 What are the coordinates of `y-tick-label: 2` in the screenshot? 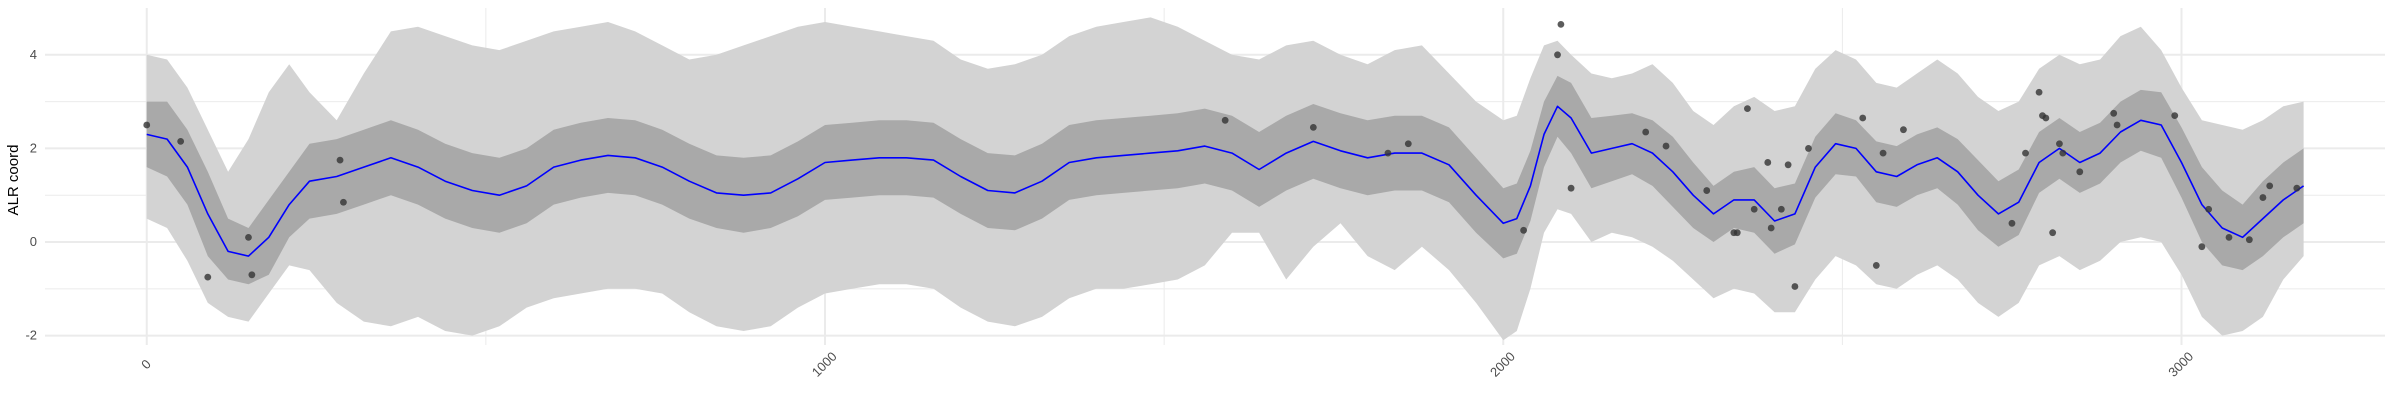 It's located at (33, 147).